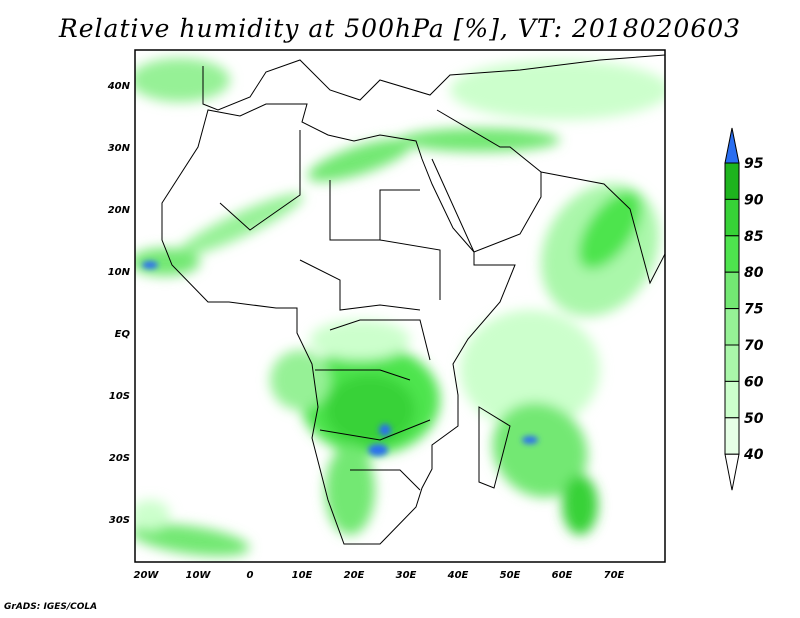 The image size is (800, 618). What do you see at coordinates (199, 575) in the screenshot?
I see `lon-tick-label: 10W` at bounding box center [199, 575].